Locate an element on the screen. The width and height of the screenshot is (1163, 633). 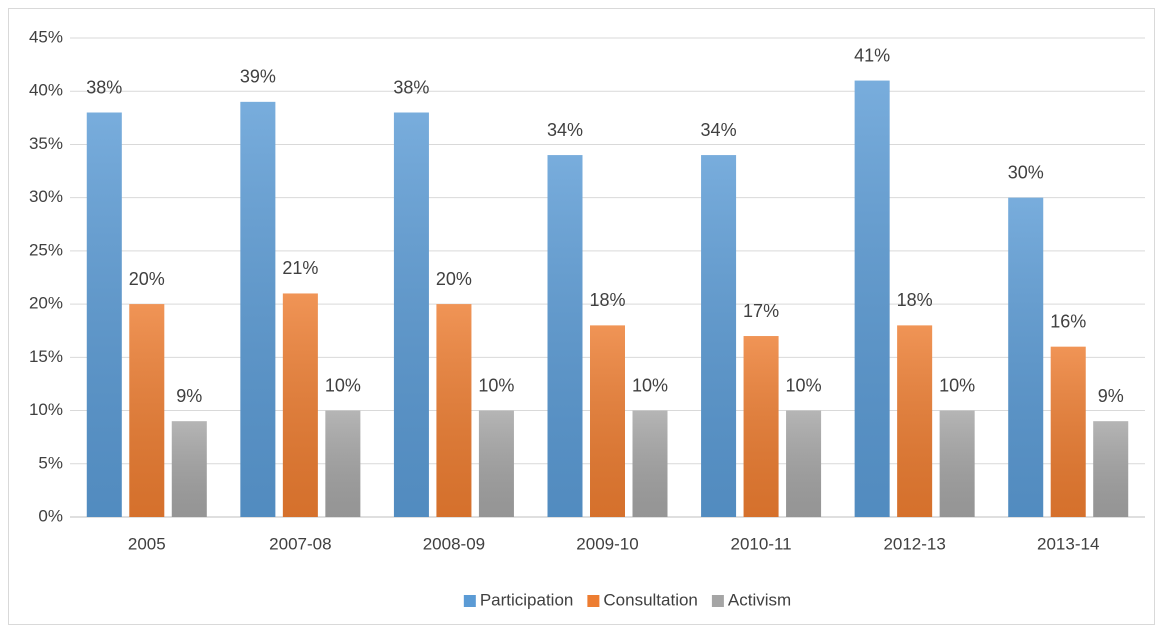
data-label: 17% is located at coordinates (761, 311).